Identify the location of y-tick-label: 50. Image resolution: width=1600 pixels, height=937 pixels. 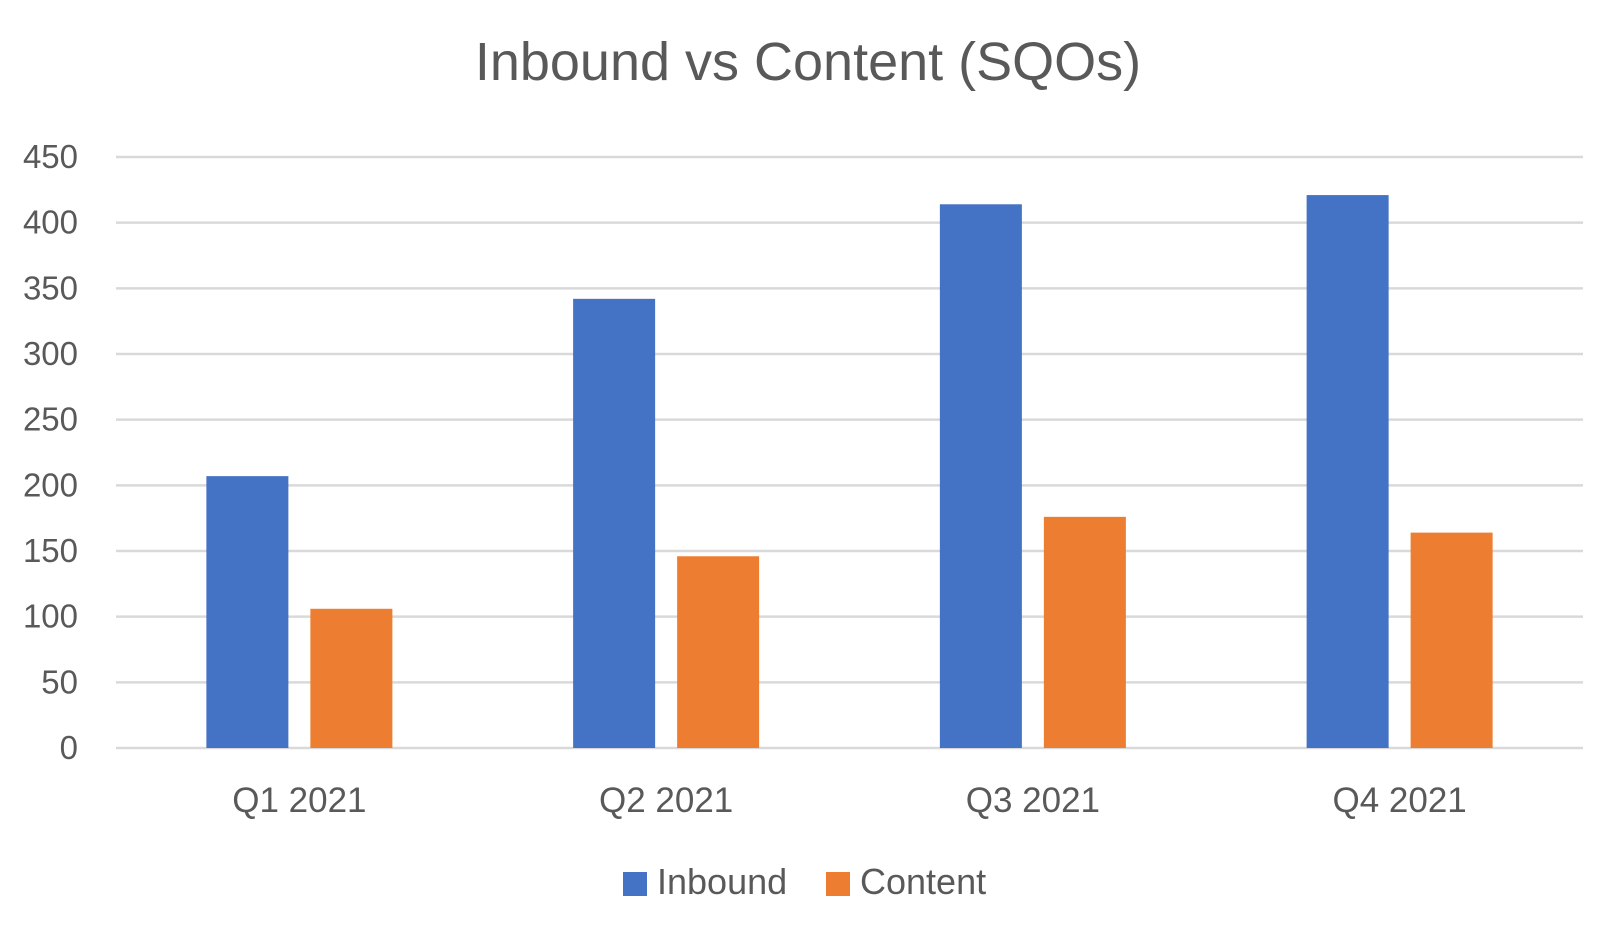
(59, 681).